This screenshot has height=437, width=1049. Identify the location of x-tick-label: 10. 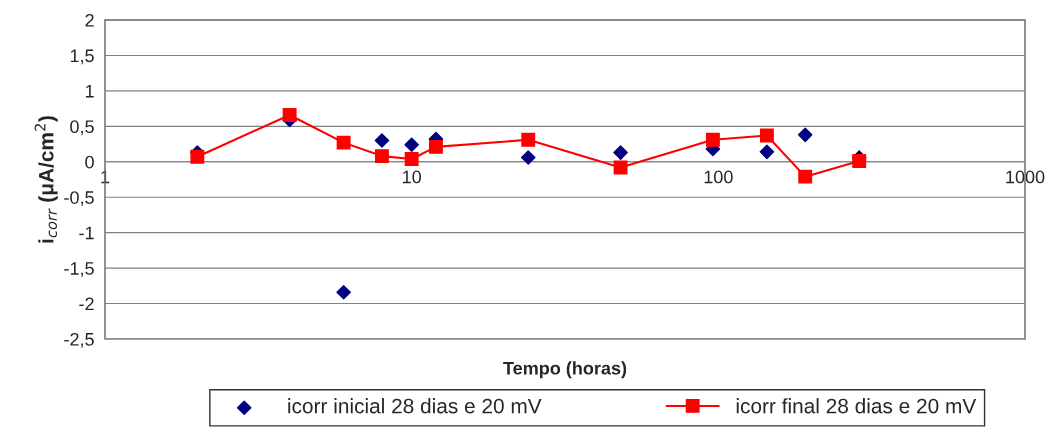
(412, 177).